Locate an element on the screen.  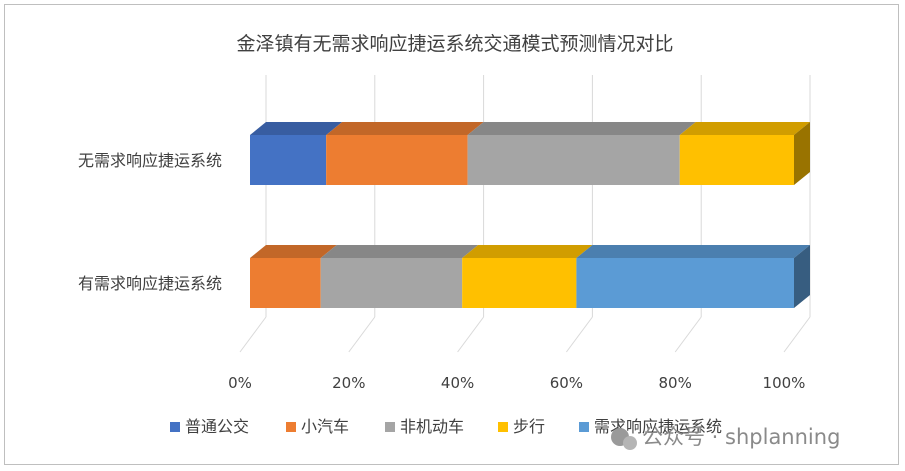
x-tick-3: 60% is located at coordinates (566, 383).